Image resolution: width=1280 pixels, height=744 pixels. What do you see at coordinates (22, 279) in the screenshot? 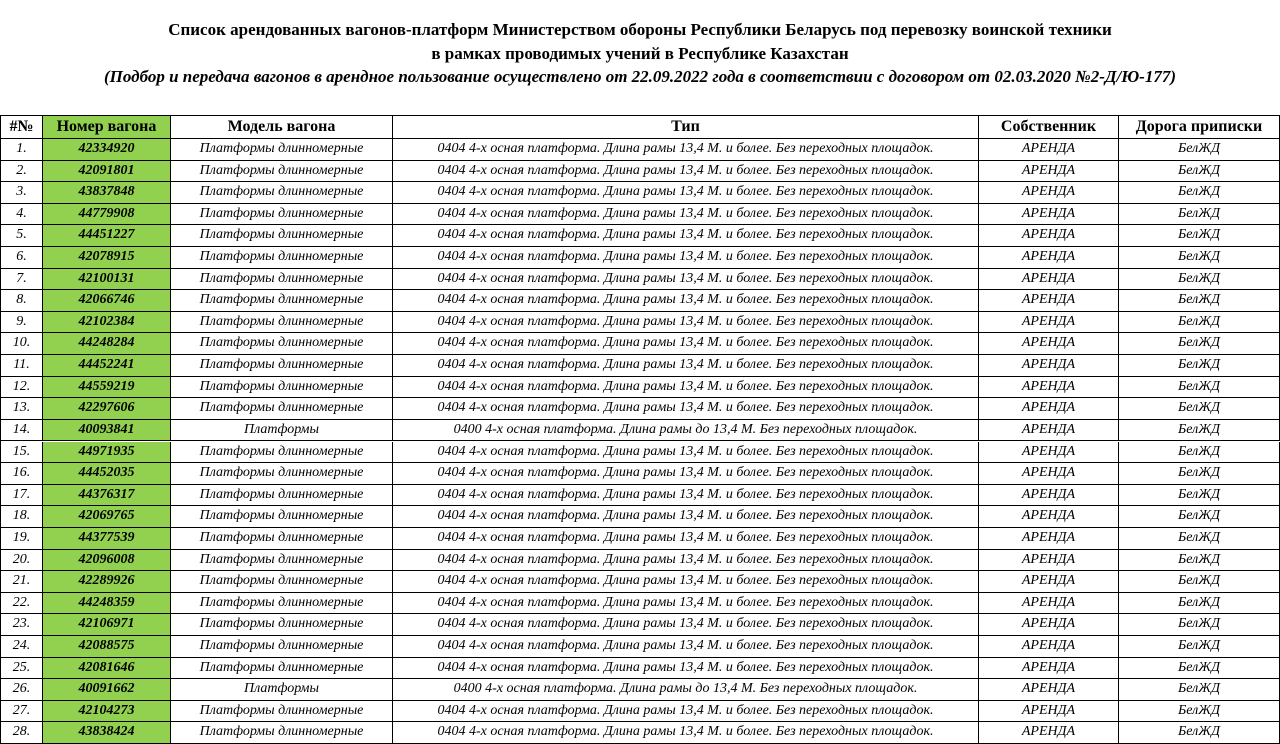
I see `row-number: 7.` at bounding box center [22, 279].